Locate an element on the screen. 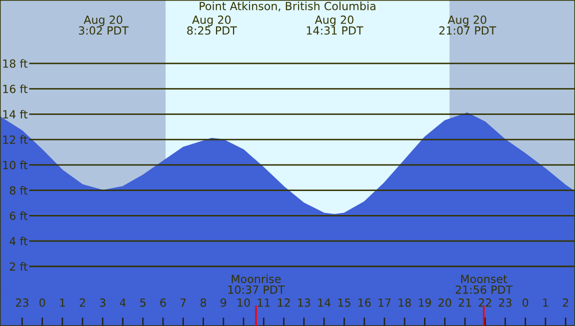 Image resolution: width=575 pixels, height=326 pixels. x-tick-label: 17 is located at coordinates (384, 302).